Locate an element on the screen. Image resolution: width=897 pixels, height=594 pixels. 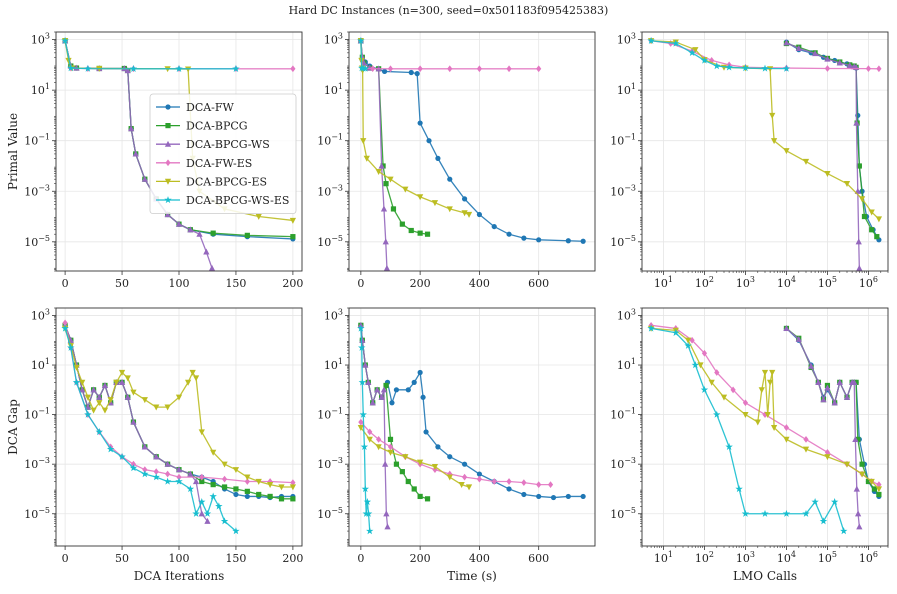
x-tick-label: 10¹ is located at coordinates (663, 282).